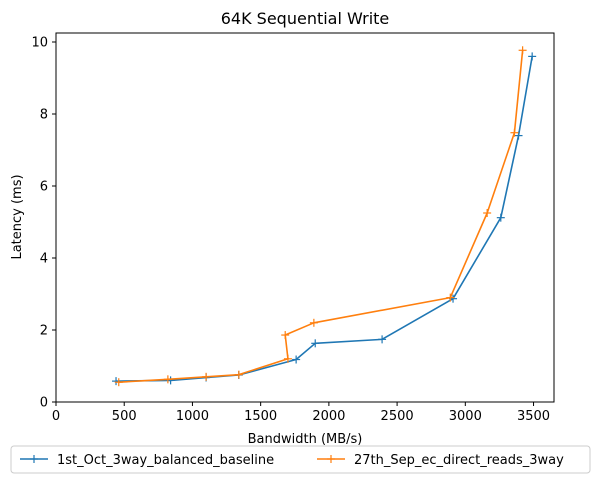 This screenshot has width=601, height=481. Describe the element at coordinates (17, 216) in the screenshot. I see `y-axis-label: Latency (ms)` at that location.